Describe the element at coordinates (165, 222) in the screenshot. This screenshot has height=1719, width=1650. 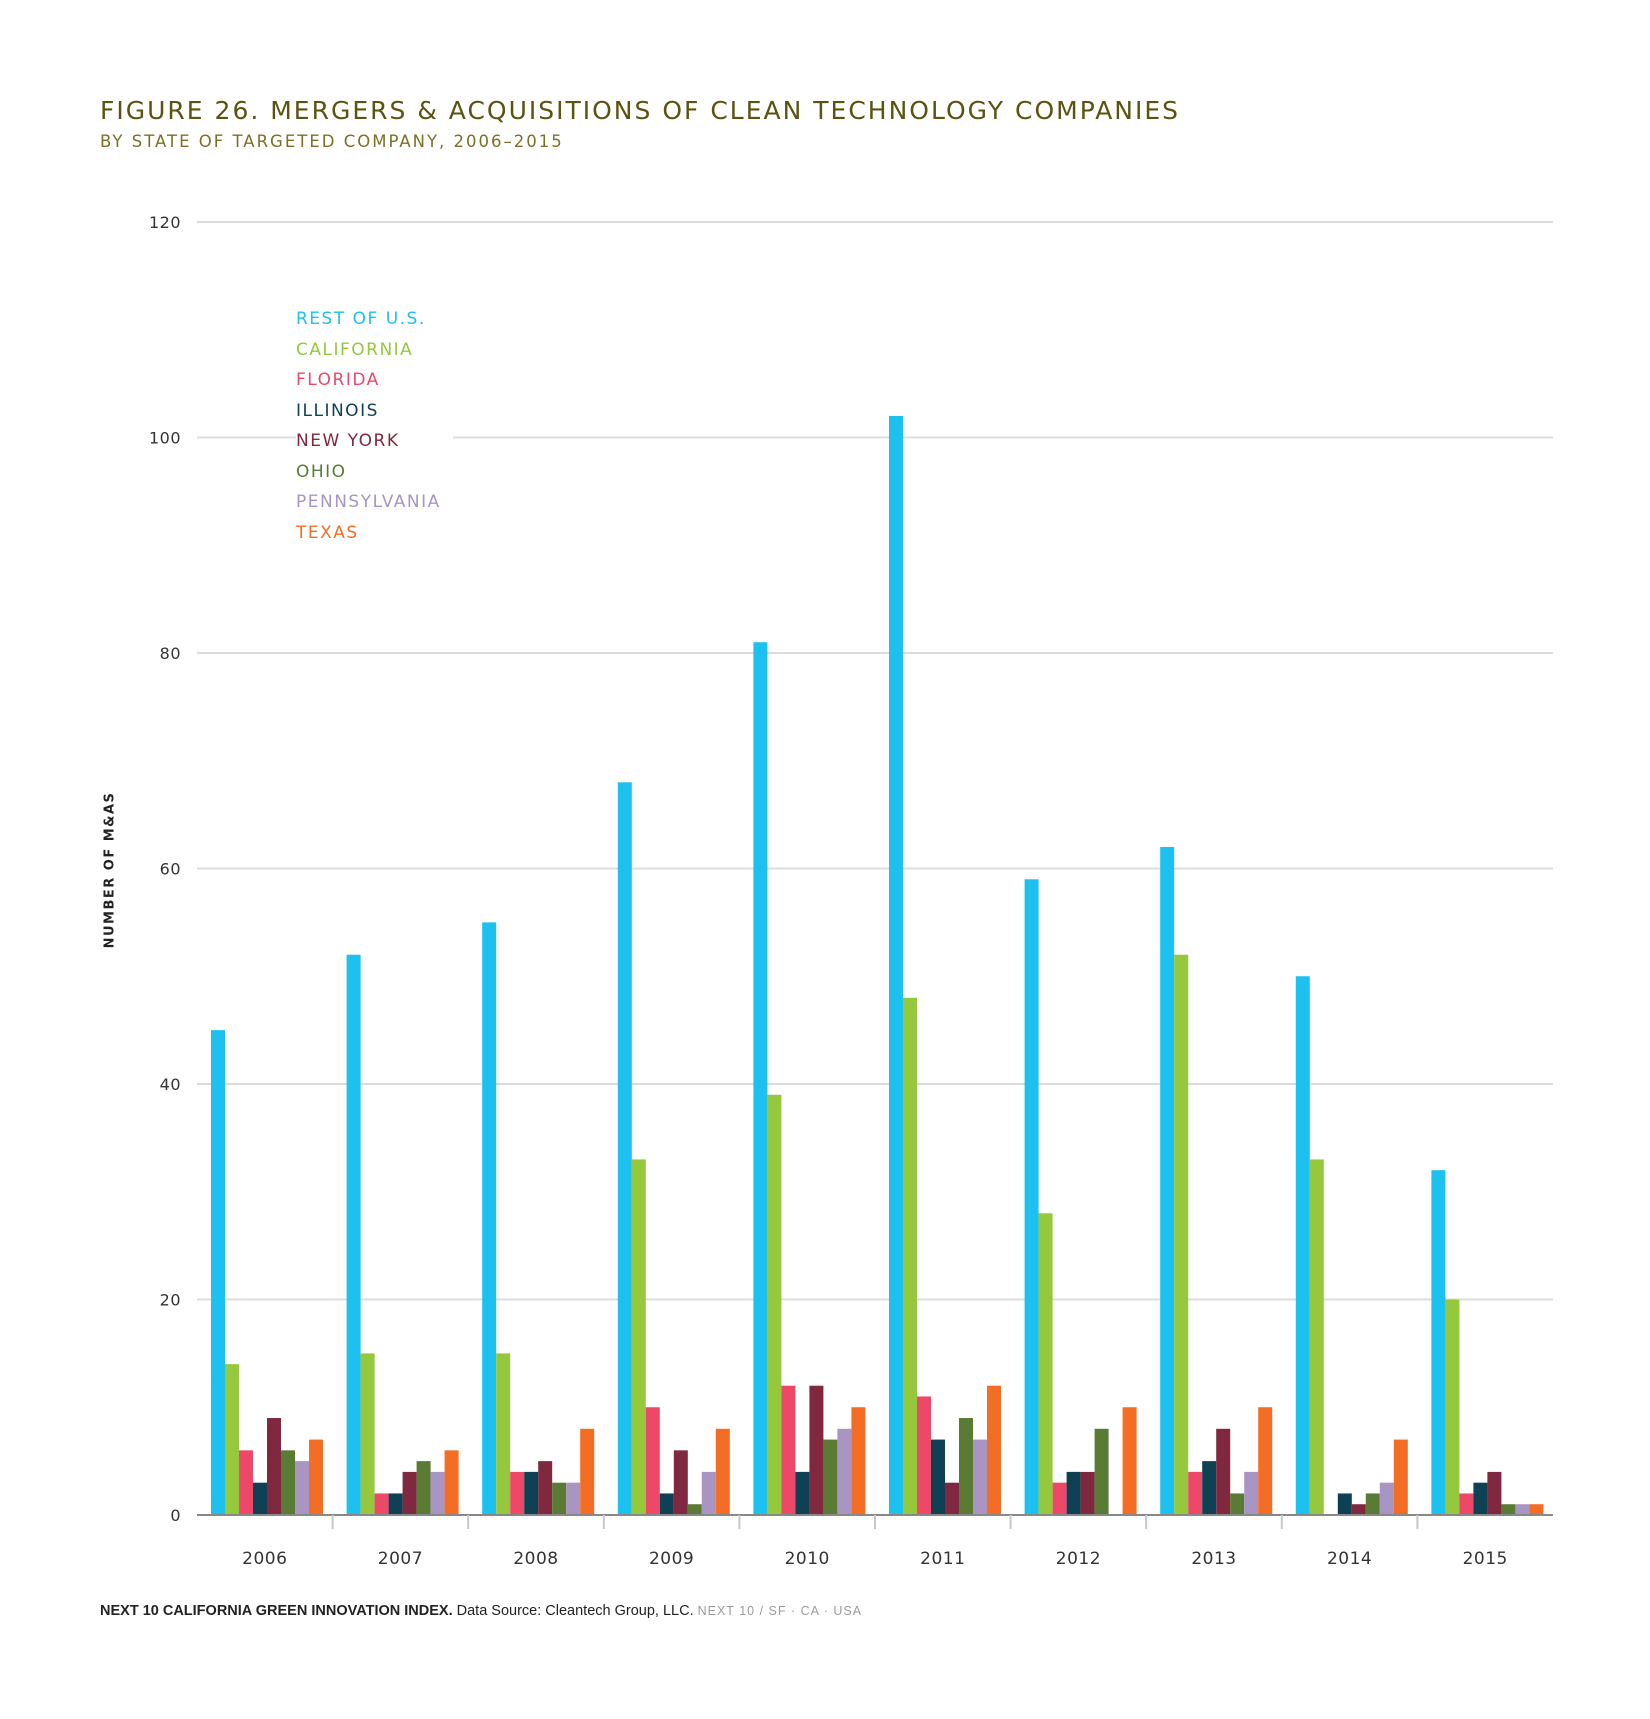
I see `y-tick-label: 120` at that location.